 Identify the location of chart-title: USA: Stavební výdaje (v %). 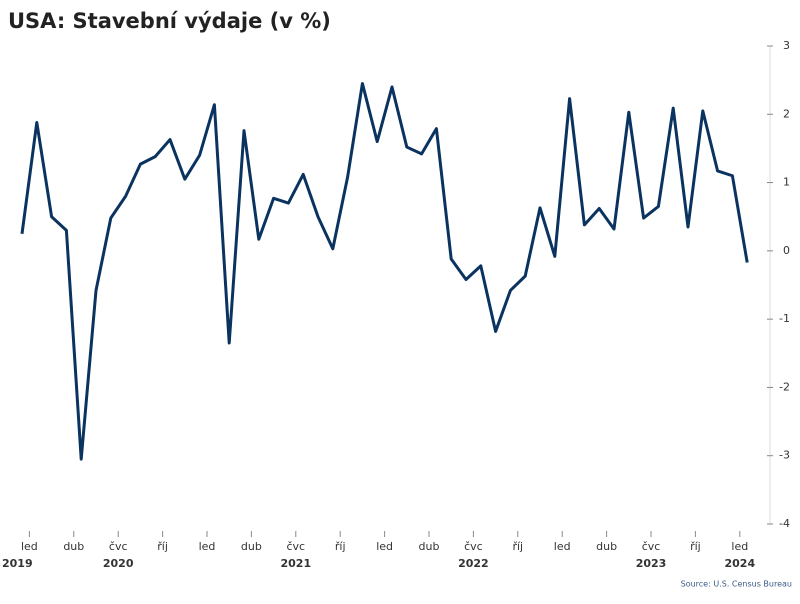
(169, 21).